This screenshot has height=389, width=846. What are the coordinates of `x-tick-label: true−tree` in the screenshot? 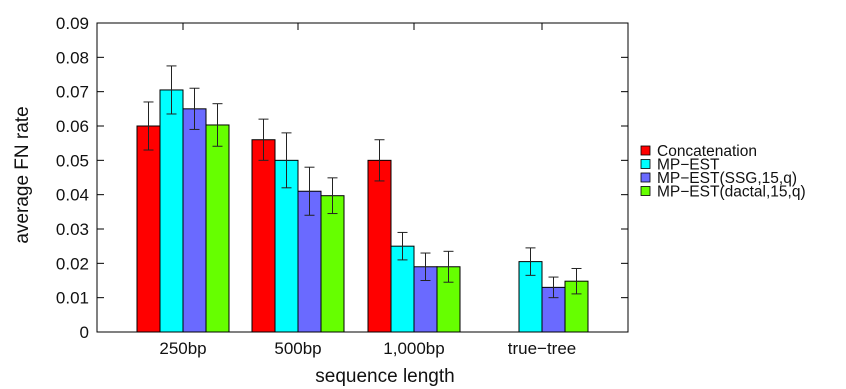 It's located at (542, 348).